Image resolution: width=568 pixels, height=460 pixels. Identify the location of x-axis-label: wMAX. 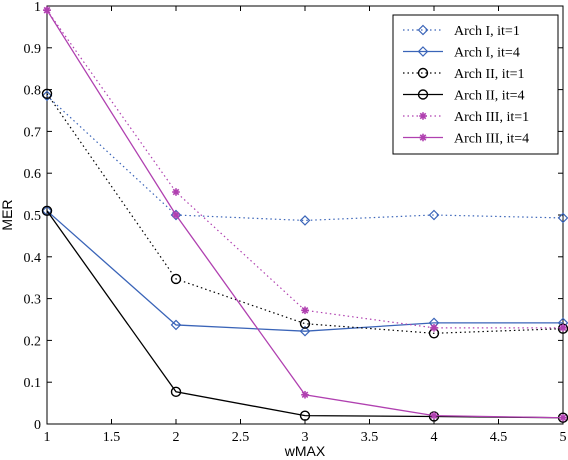
(305, 451).